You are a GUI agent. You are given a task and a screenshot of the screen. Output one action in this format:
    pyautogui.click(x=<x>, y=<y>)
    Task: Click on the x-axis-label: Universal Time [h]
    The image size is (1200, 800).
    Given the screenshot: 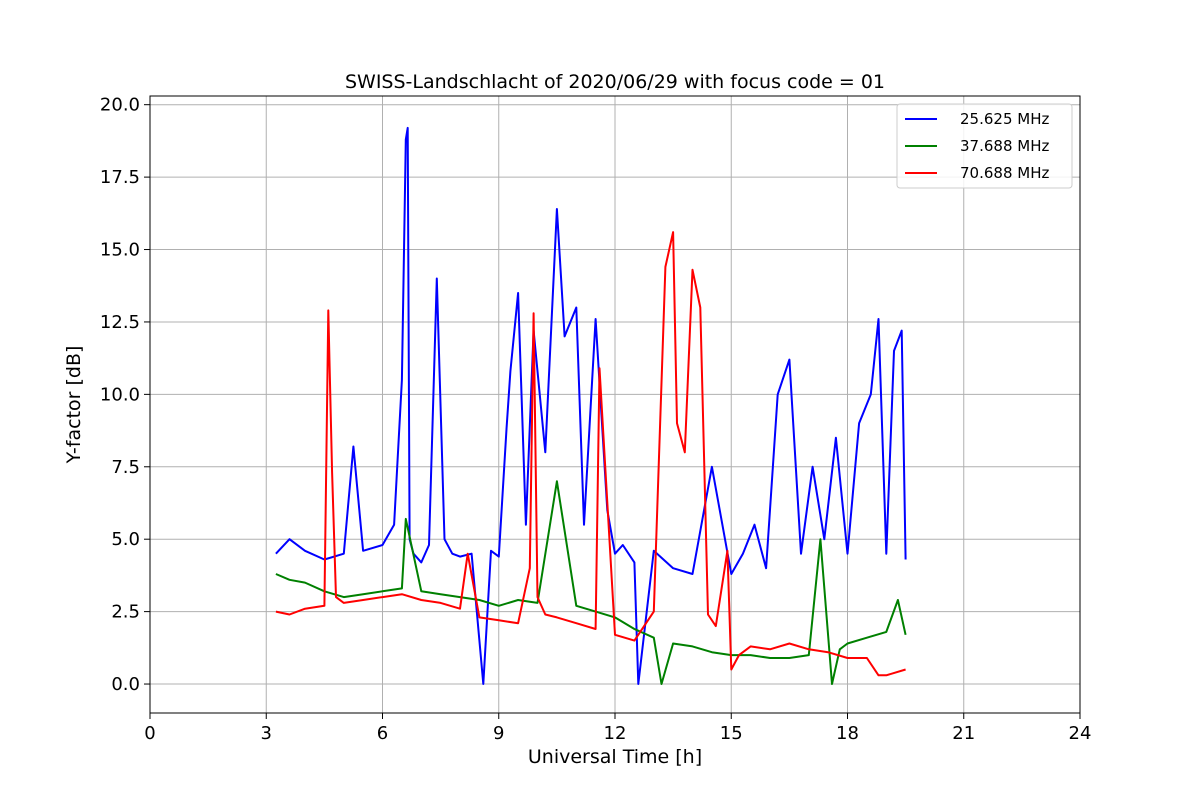 What is the action you would take?
    pyautogui.click(x=615, y=757)
    